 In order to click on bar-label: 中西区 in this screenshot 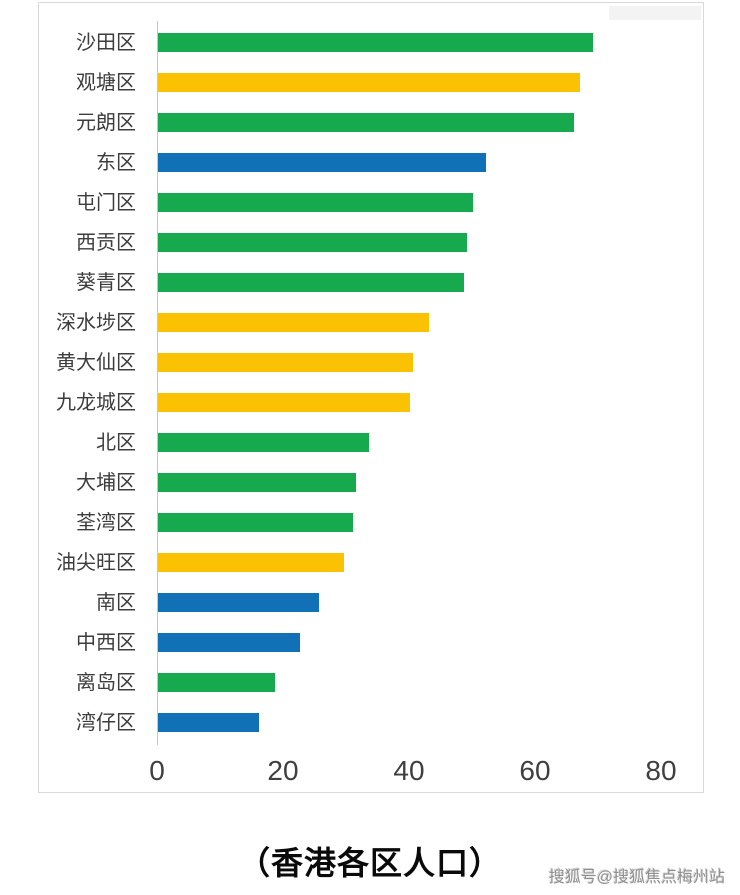, I will do `click(106, 643)`.